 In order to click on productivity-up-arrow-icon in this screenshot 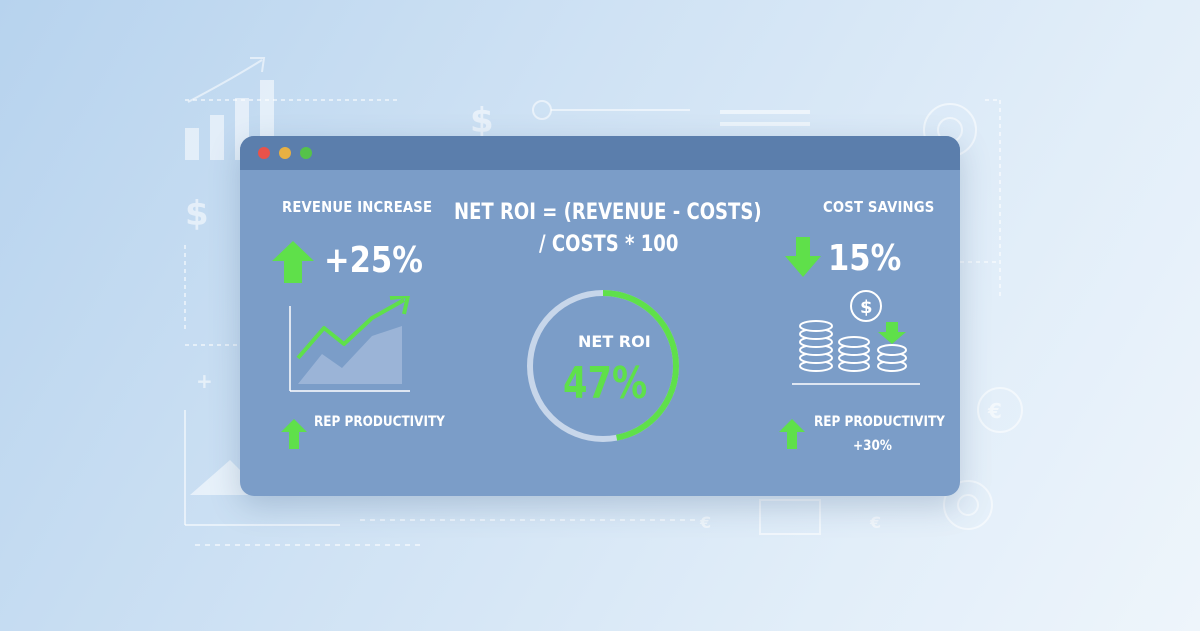, I will do `click(294, 434)`.